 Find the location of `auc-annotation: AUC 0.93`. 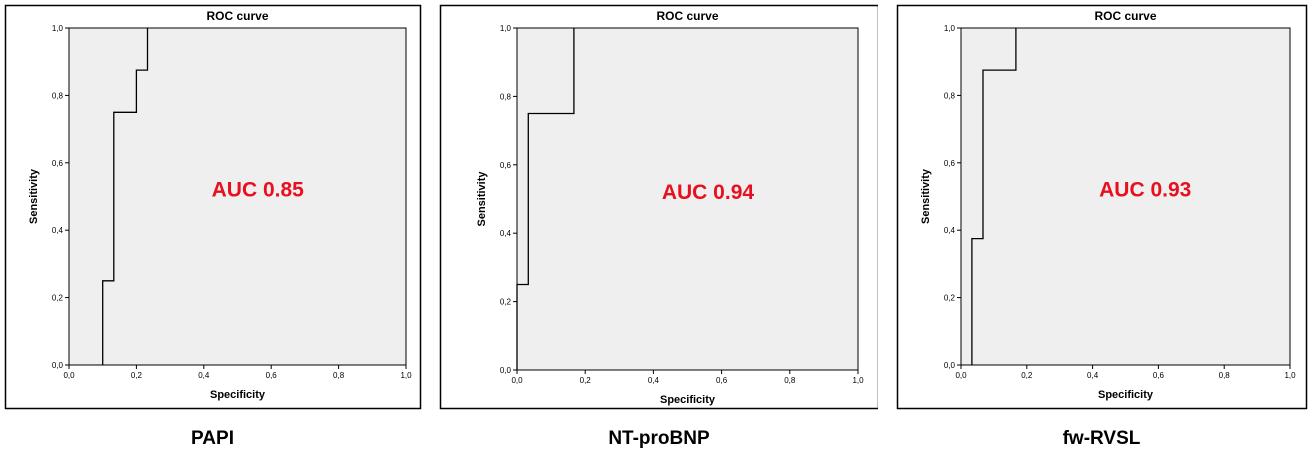

auc-annotation: AUC 0.93 is located at coordinates (1145, 190).